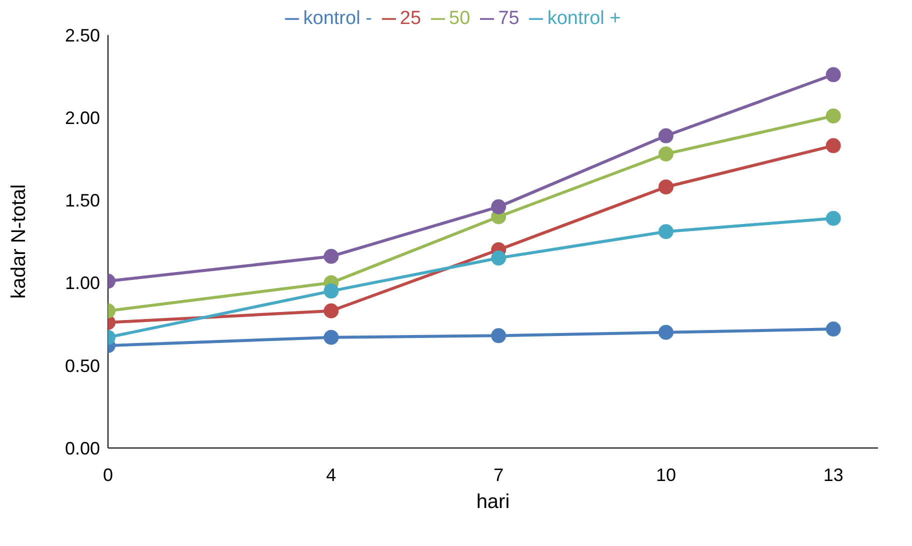  What do you see at coordinates (82, 366) in the screenshot?
I see `y-tick-label: 0.50` at bounding box center [82, 366].